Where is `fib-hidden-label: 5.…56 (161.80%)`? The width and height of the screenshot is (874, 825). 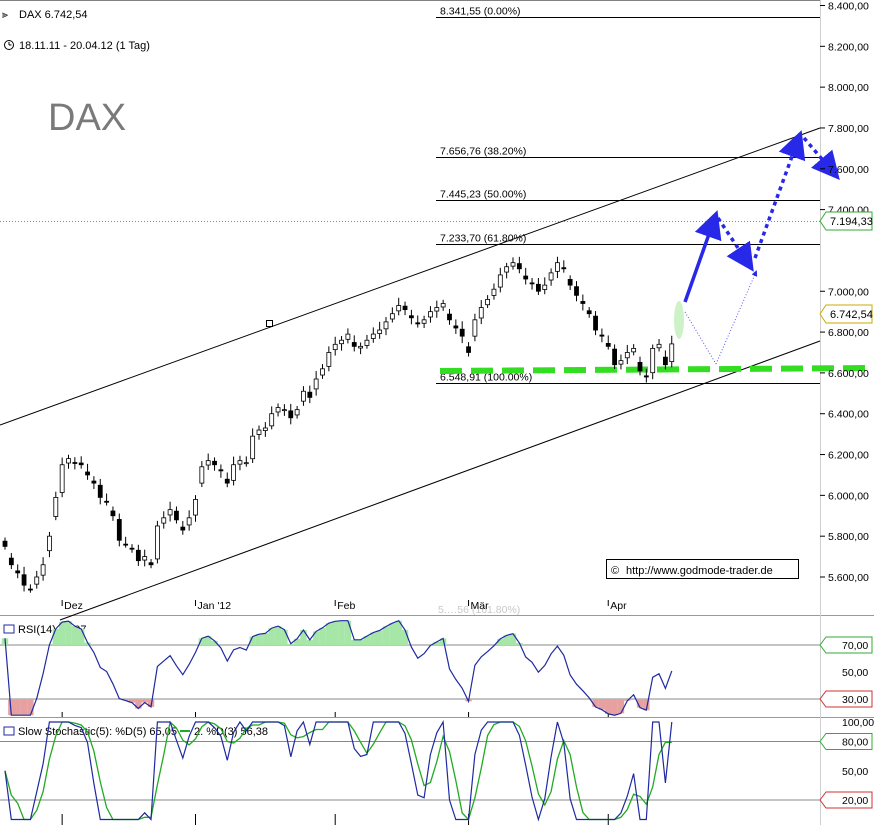
fib-hidden-label: 5.…56 (161.80%) is located at coordinates (479, 610).